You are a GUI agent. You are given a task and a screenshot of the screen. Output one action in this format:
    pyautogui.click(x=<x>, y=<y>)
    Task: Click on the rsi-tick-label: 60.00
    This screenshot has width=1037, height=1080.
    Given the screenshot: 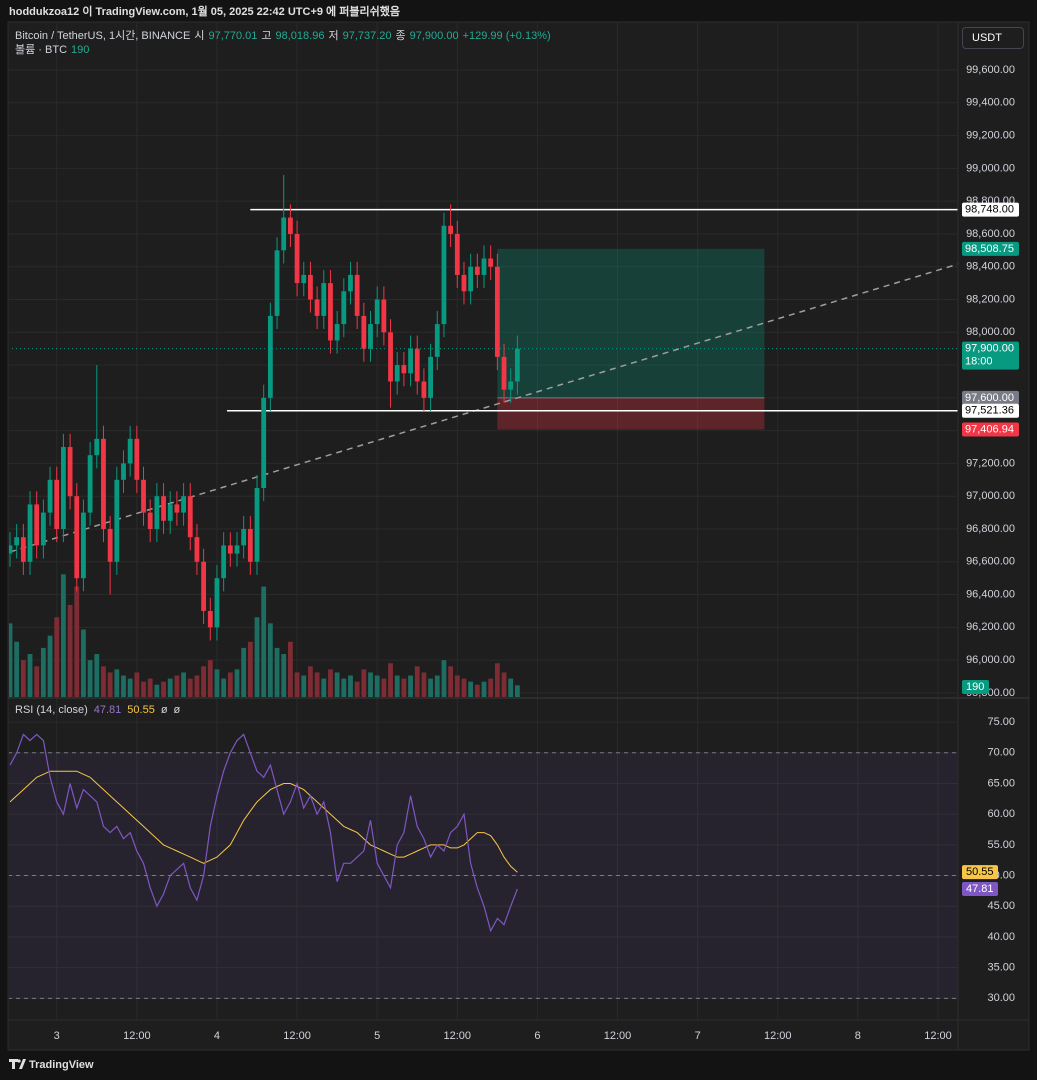 What is the action you would take?
    pyautogui.click(x=1001, y=814)
    